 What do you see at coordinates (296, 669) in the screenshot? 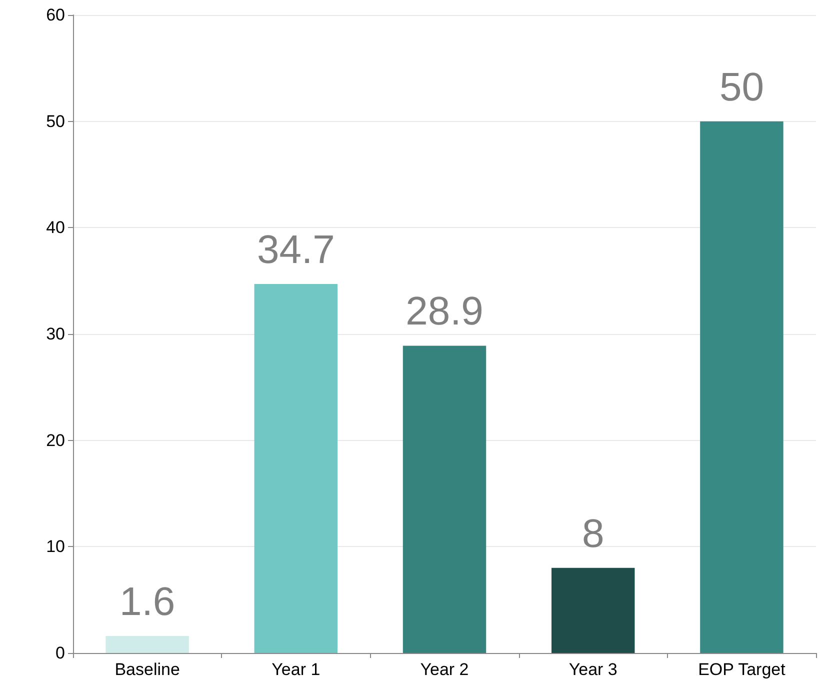
I see `x-tick-label: Year 1` at bounding box center [296, 669].